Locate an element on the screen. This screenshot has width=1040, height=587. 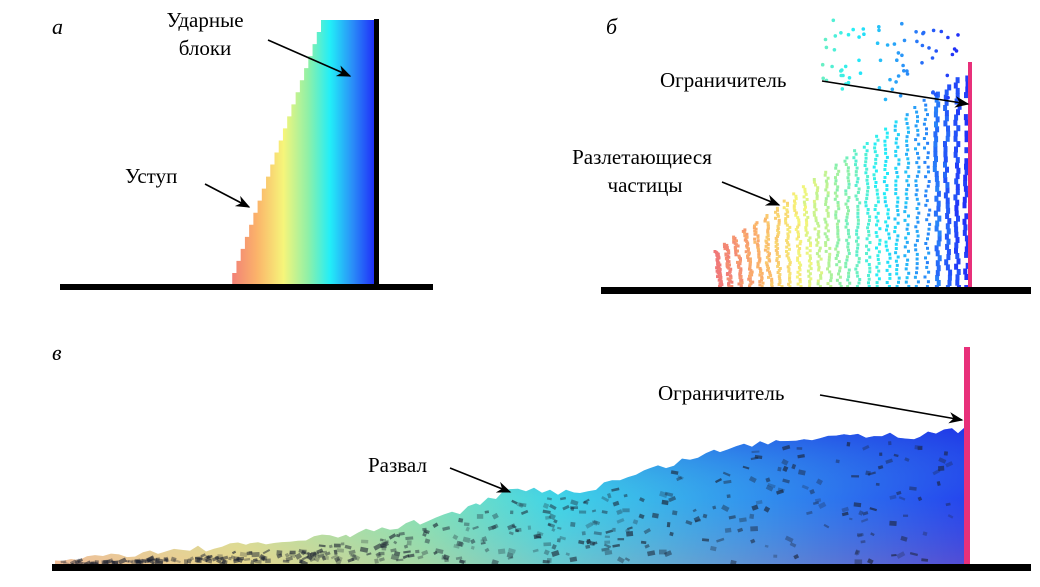
label-blocks-line1: Ударные is located at coordinates (204, 20).